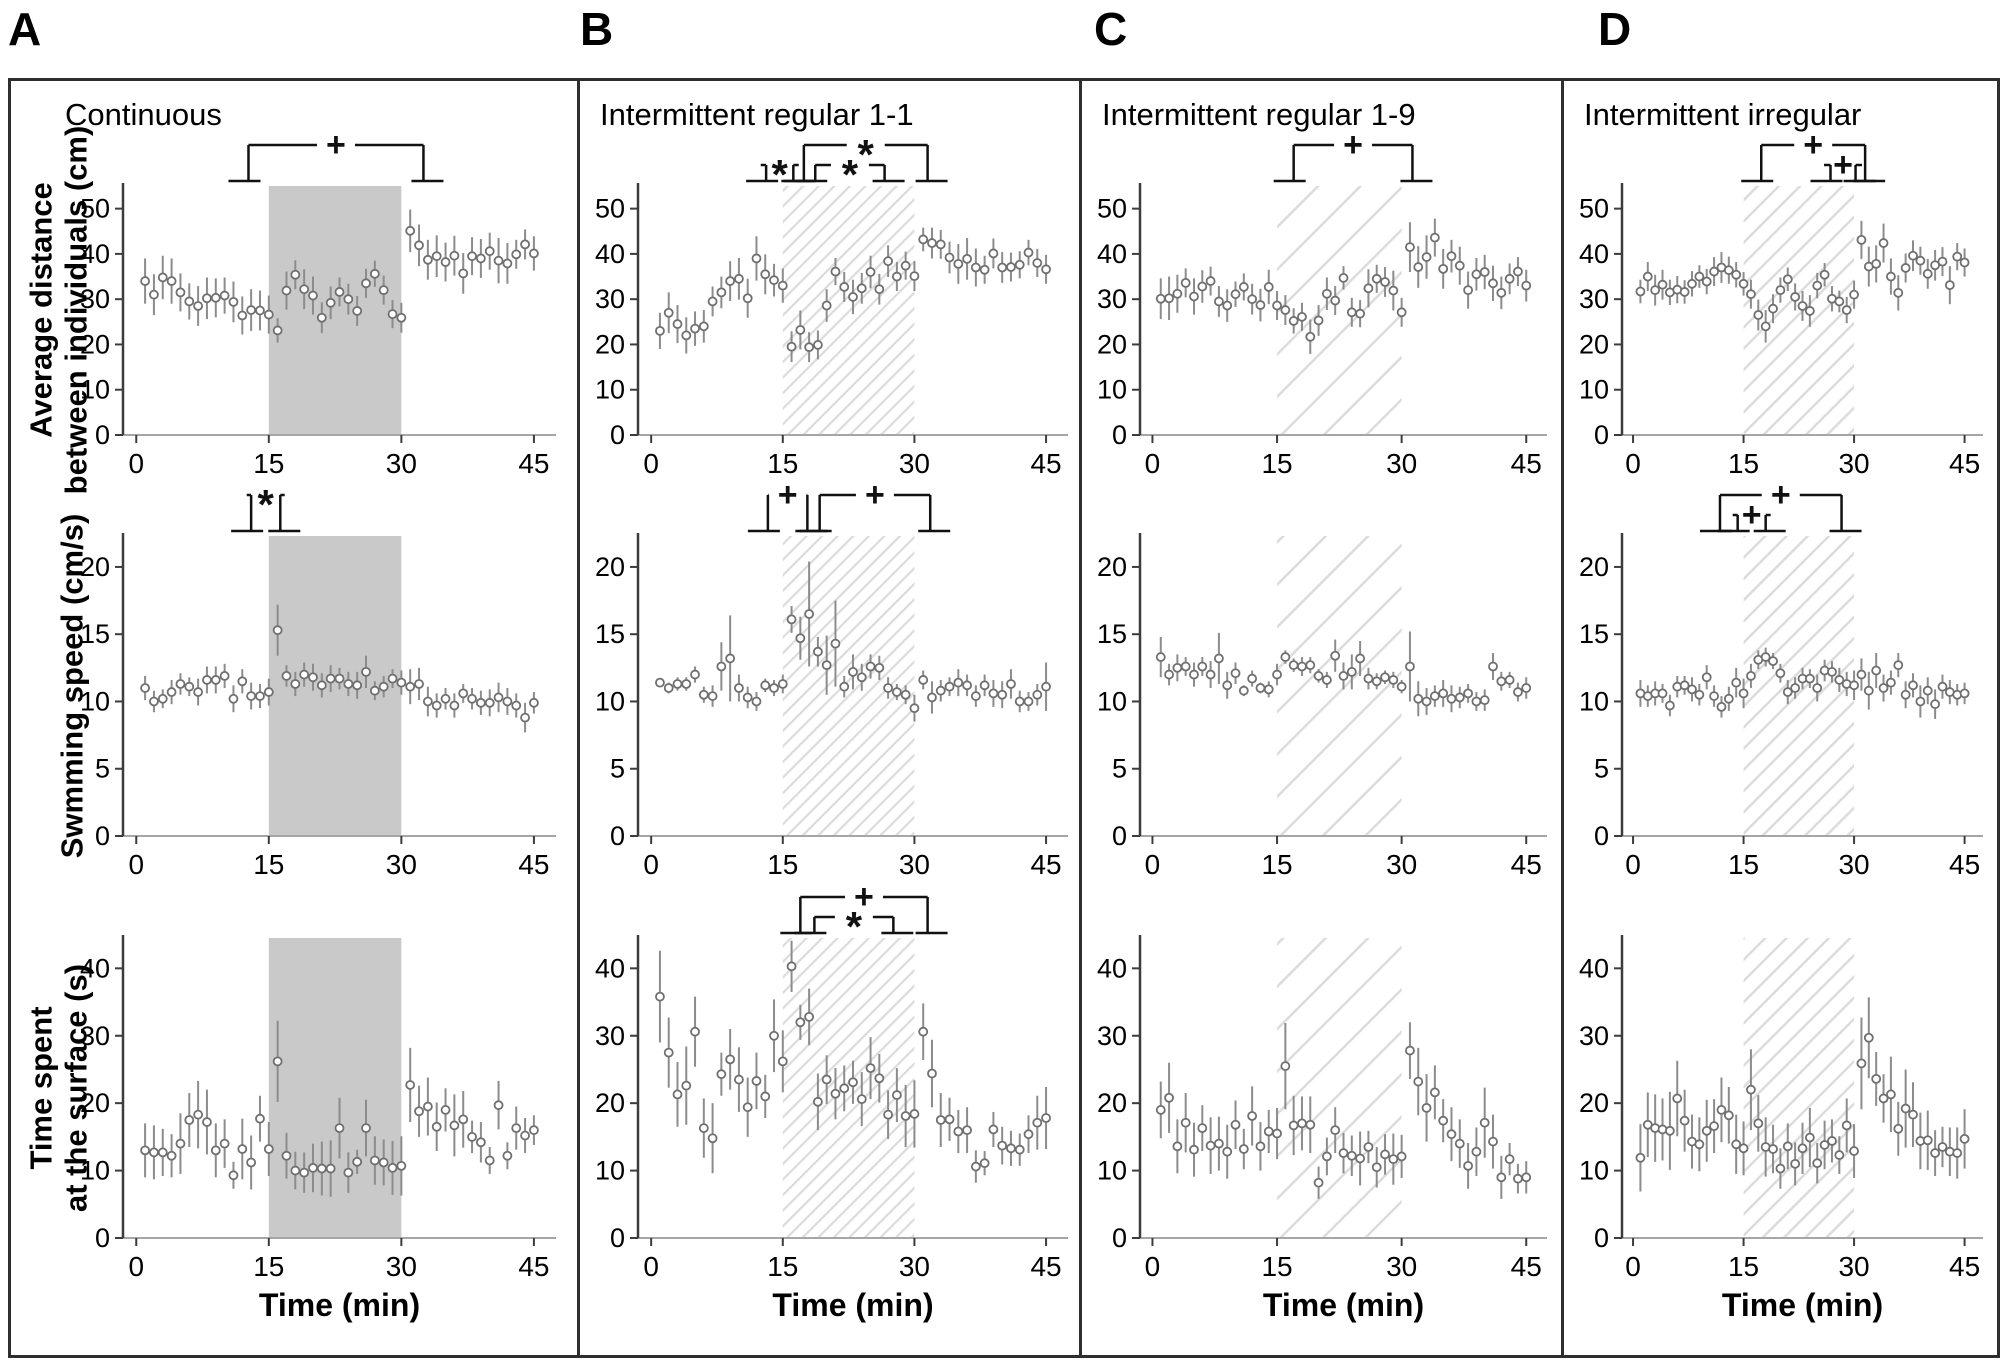  What do you see at coordinates (41, 310) in the screenshot?
I see `y-axis-title-distance-line1: Average distance` at bounding box center [41, 310].